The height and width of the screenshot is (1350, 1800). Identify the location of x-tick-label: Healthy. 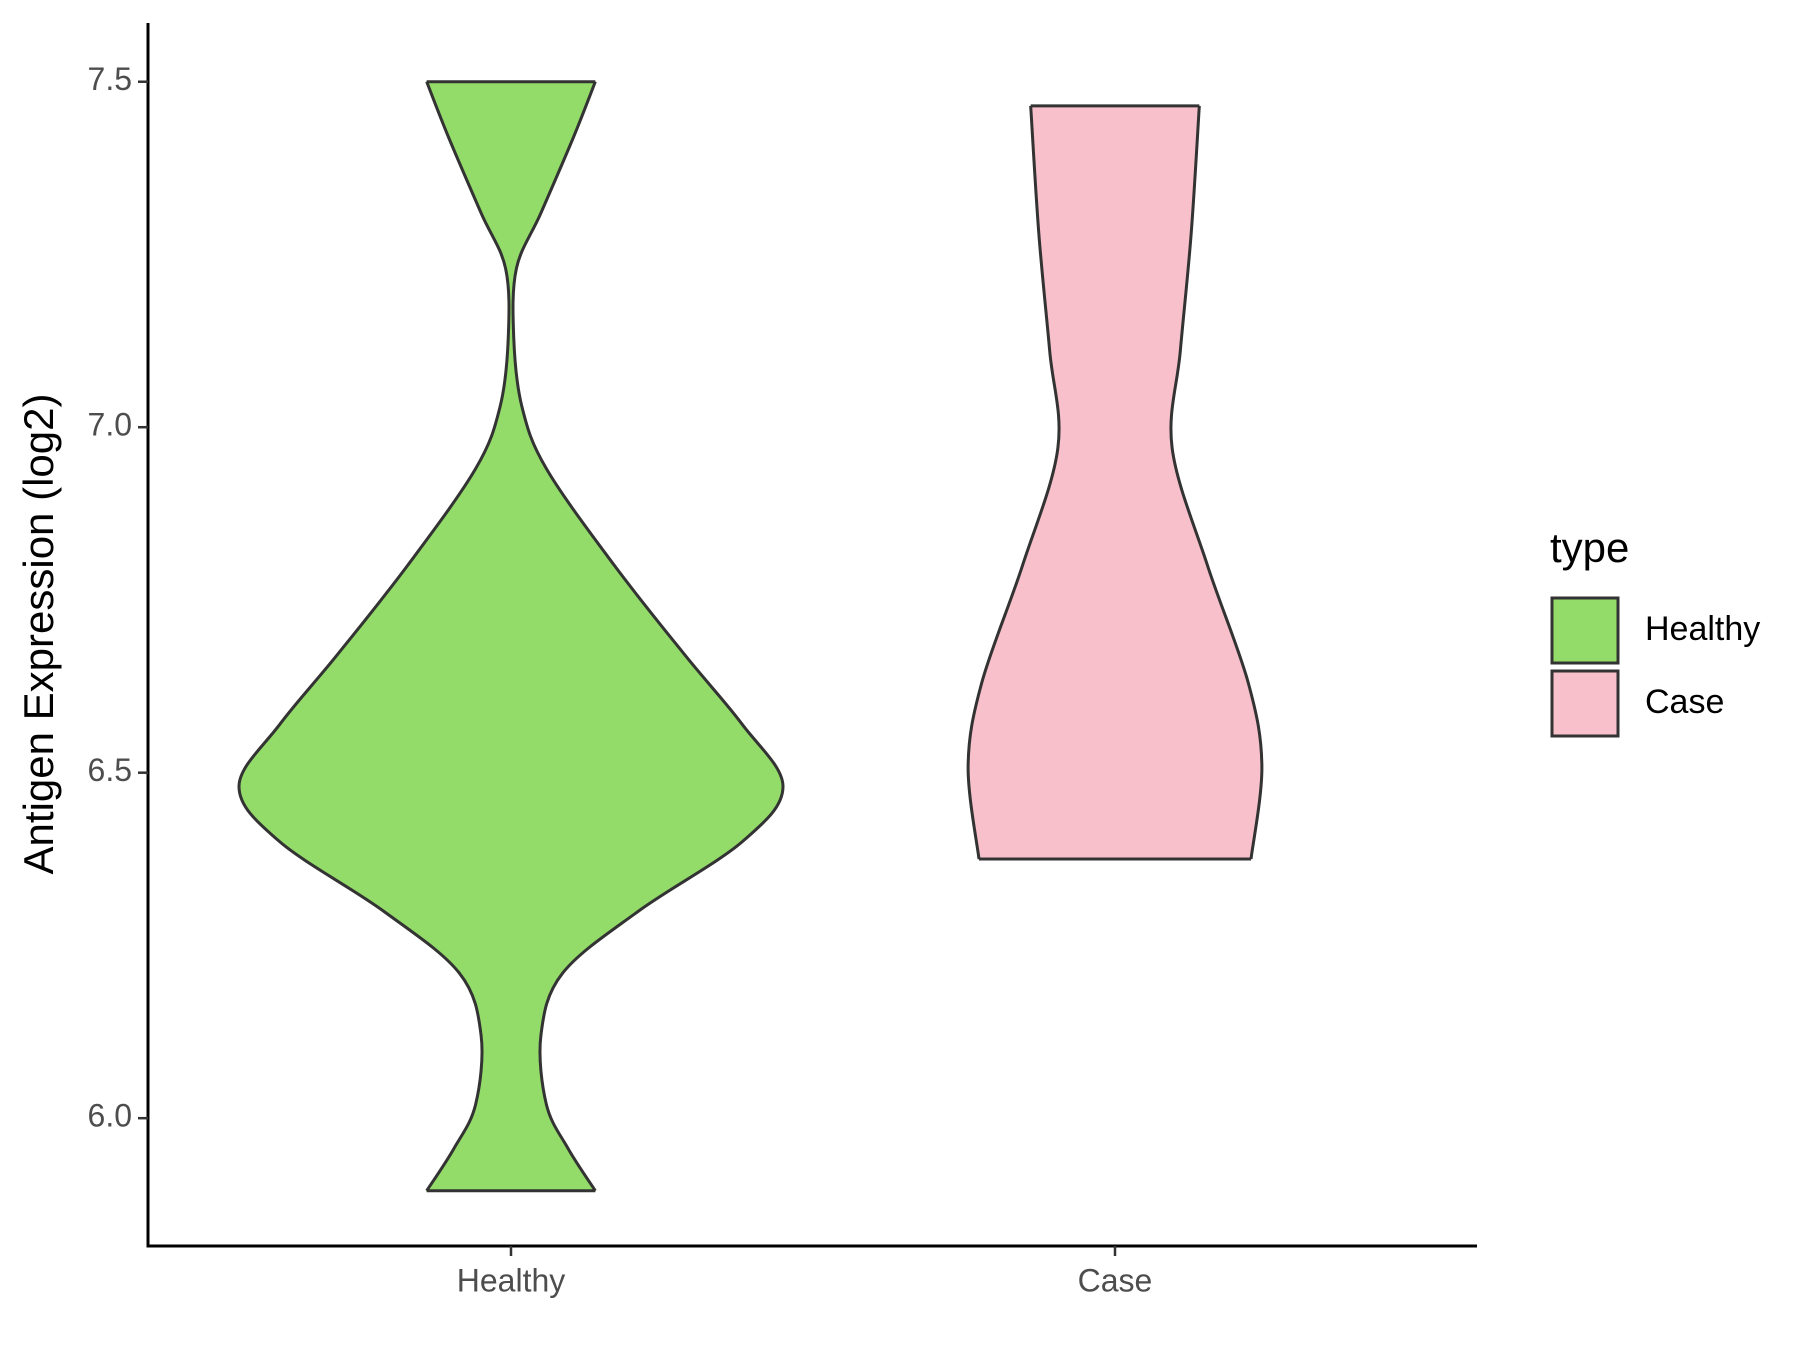
(511, 1280).